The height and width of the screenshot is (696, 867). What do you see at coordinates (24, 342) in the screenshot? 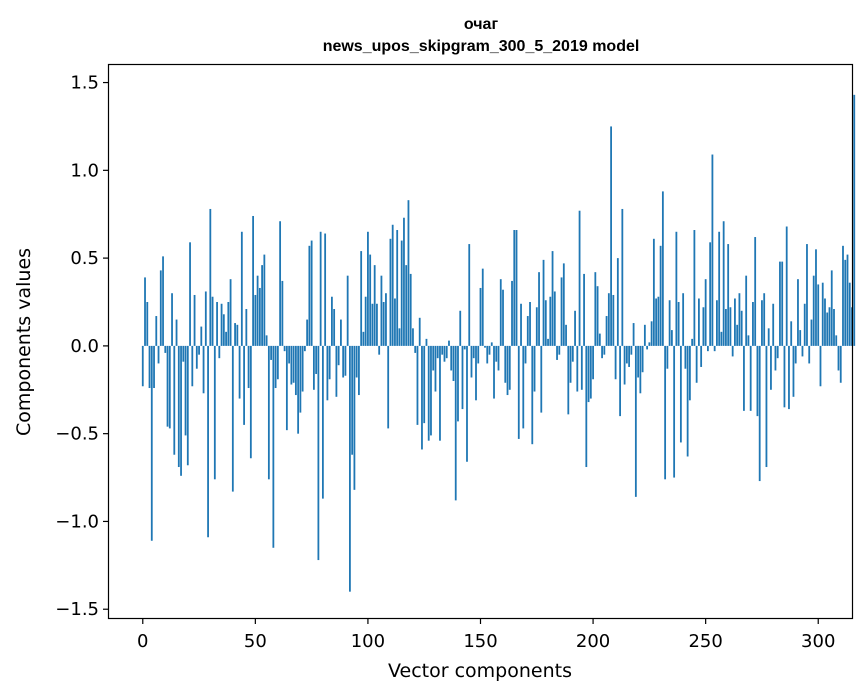
I see `y-axis-label: Components values` at bounding box center [24, 342].